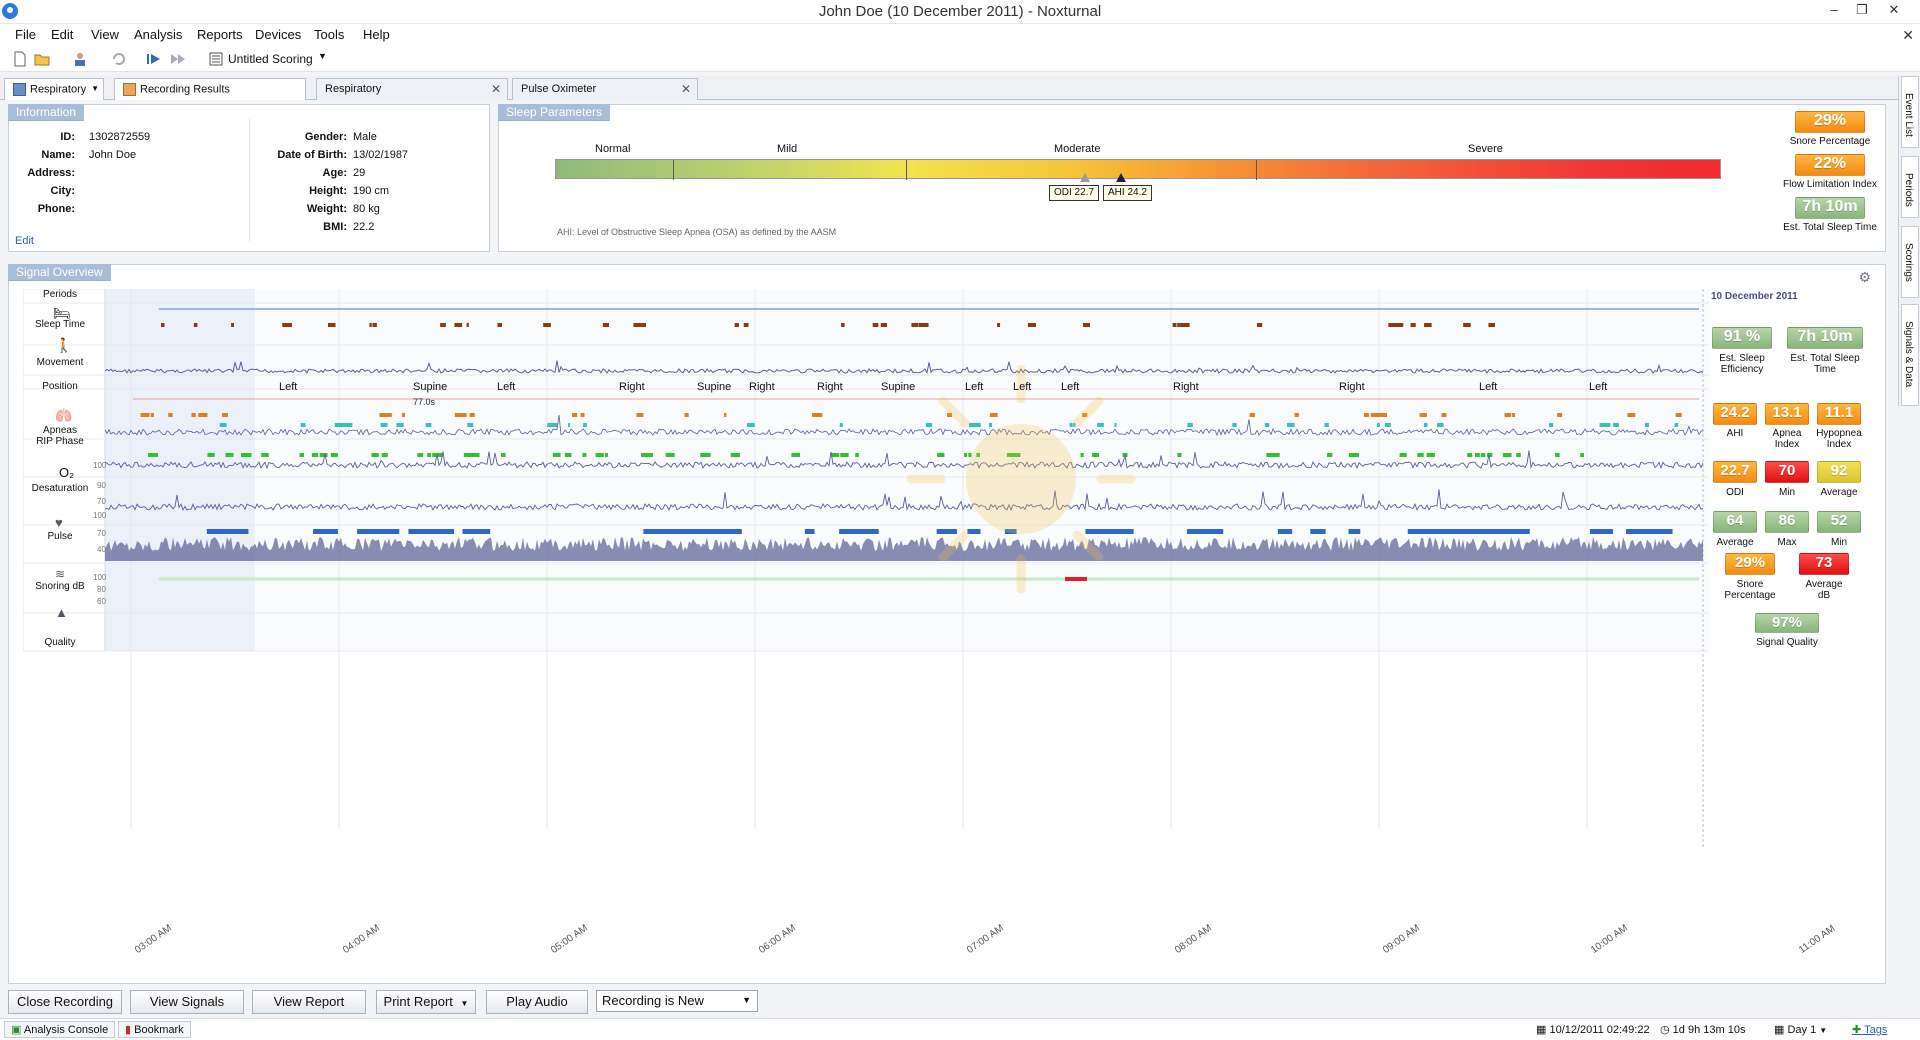 This screenshot has height=1040, width=1920. I want to click on menu-reports: Reports, so click(220, 34).